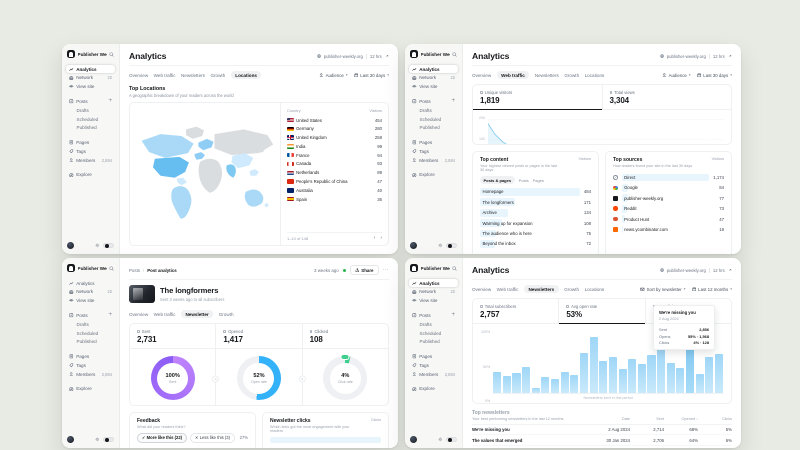  Describe the element at coordinates (334, 190) in the screenshot. I see `table-row: Australia 40` at that location.